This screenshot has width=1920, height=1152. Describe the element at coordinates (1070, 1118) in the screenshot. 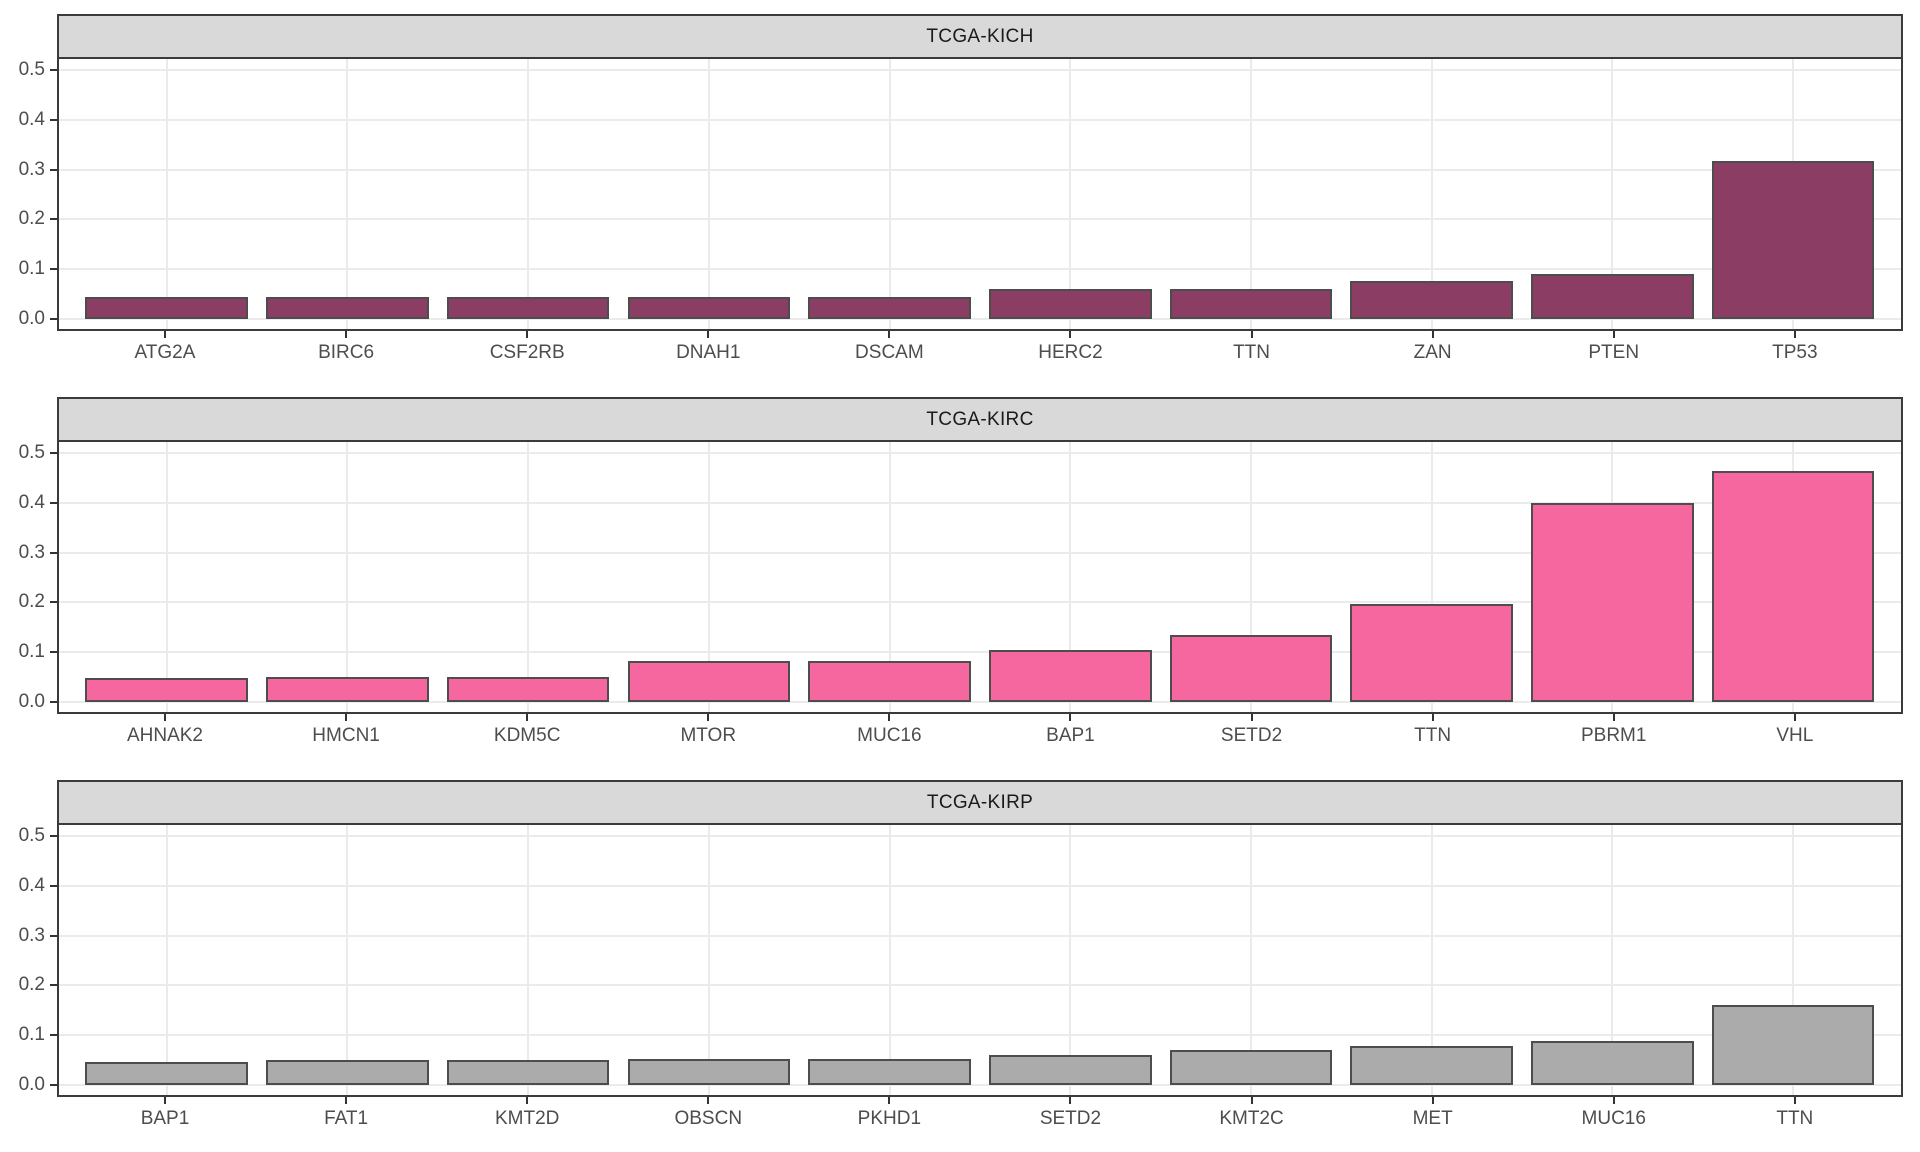

I see `x-tick-label: SETD2` at that location.